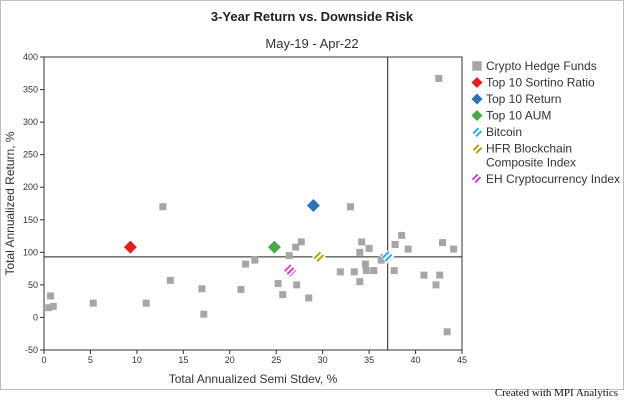 Image resolution: width=624 pixels, height=402 pixels. What do you see at coordinates (30, 220) in the screenshot?
I see `y-tick-label: 150` at bounding box center [30, 220].